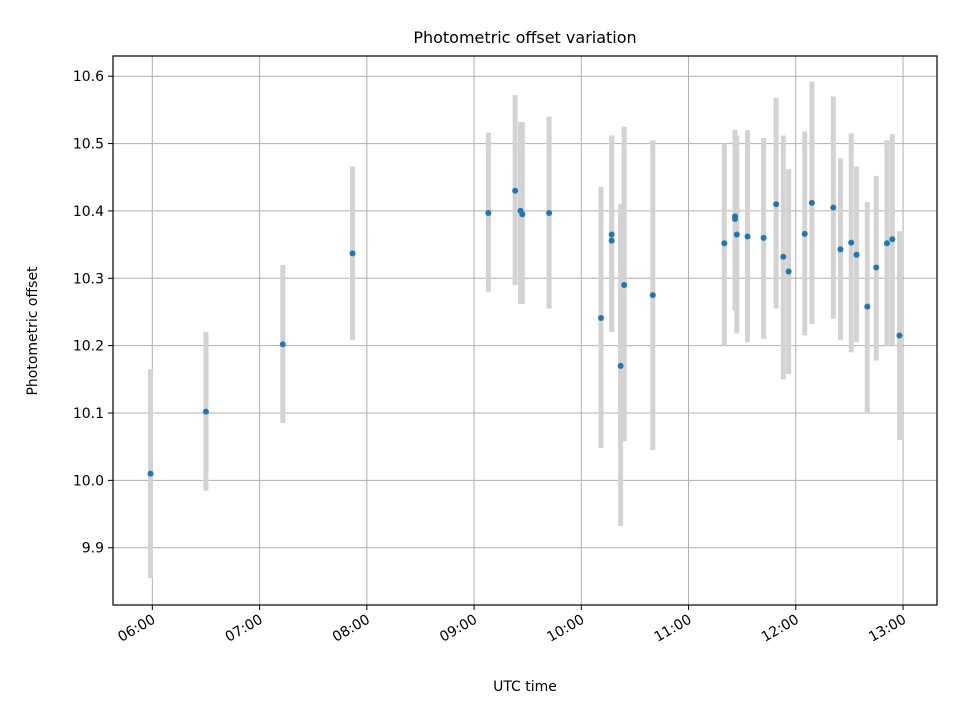 This screenshot has height=720, width=960. Describe the element at coordinates (88, 347) in the screenshot. I see `y-tick-label: 10.2` at that location.